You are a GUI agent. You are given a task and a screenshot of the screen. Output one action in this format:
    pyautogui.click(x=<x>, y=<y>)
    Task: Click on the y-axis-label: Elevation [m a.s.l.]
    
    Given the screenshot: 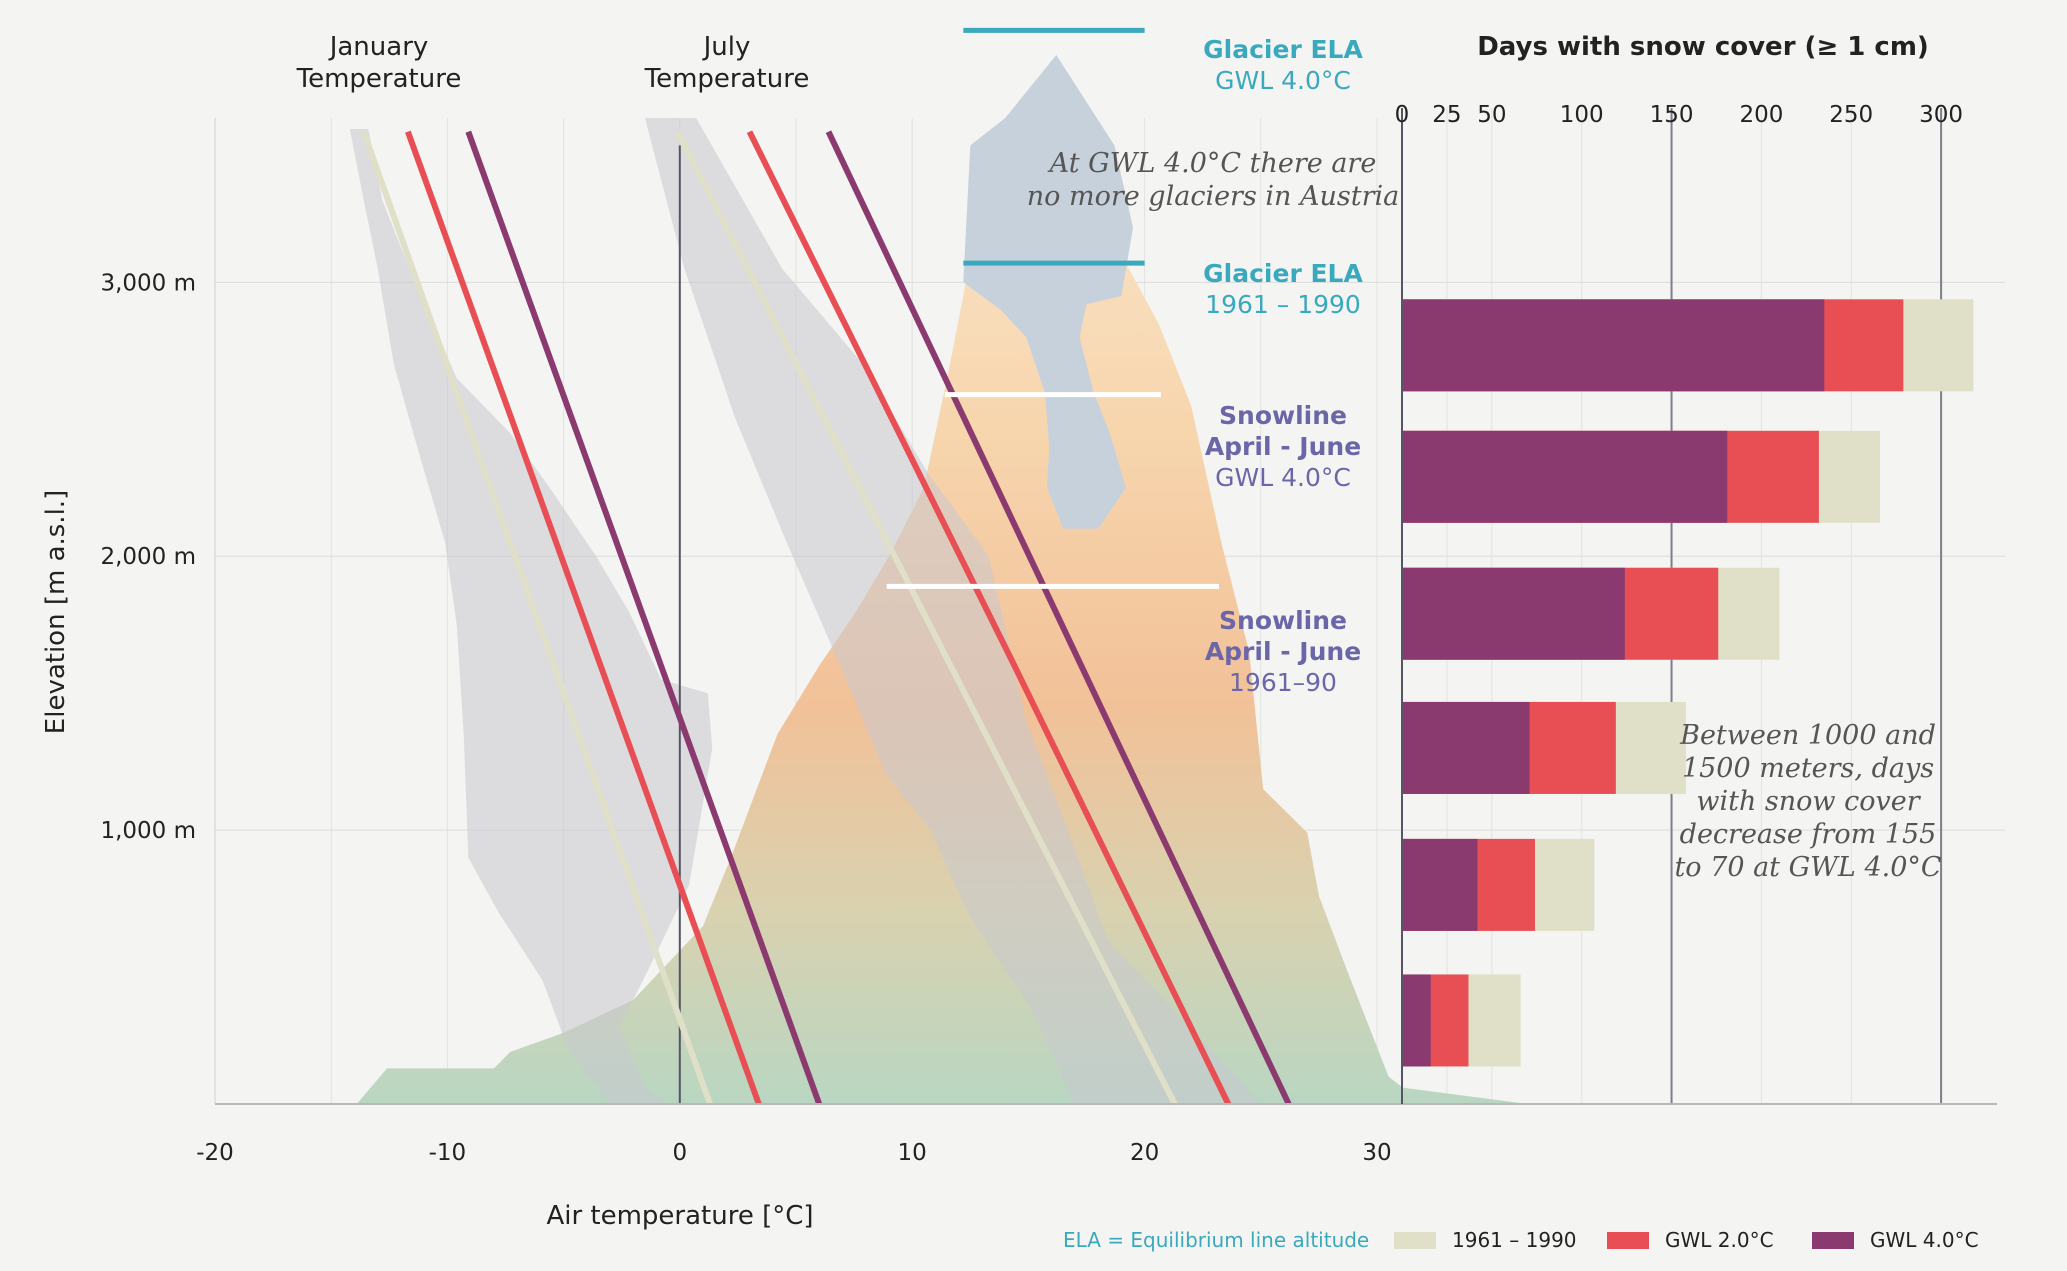 What is the action you would take?
    pyautogui.click(x=56, y=612)
    